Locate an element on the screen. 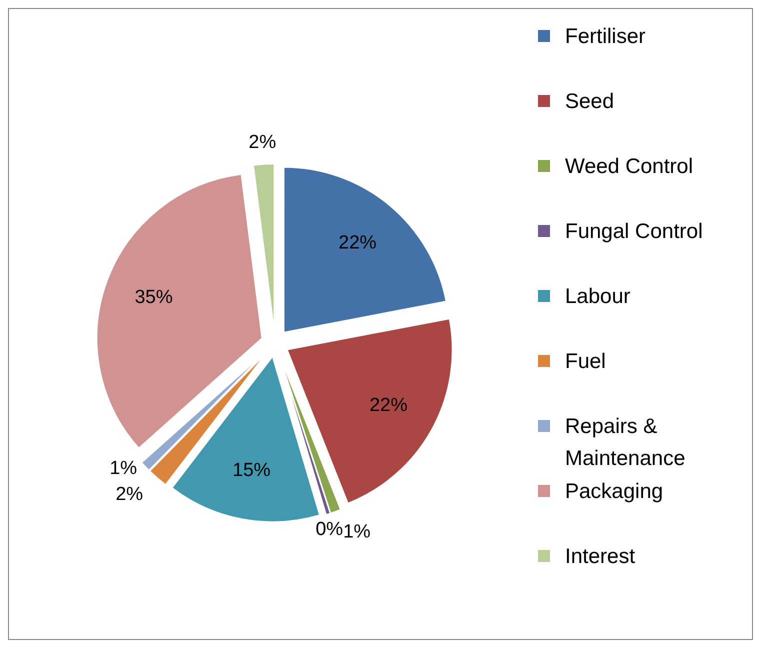 The image size is (761, 648). legend-label: Fuel is located at coordinates (585, 361).